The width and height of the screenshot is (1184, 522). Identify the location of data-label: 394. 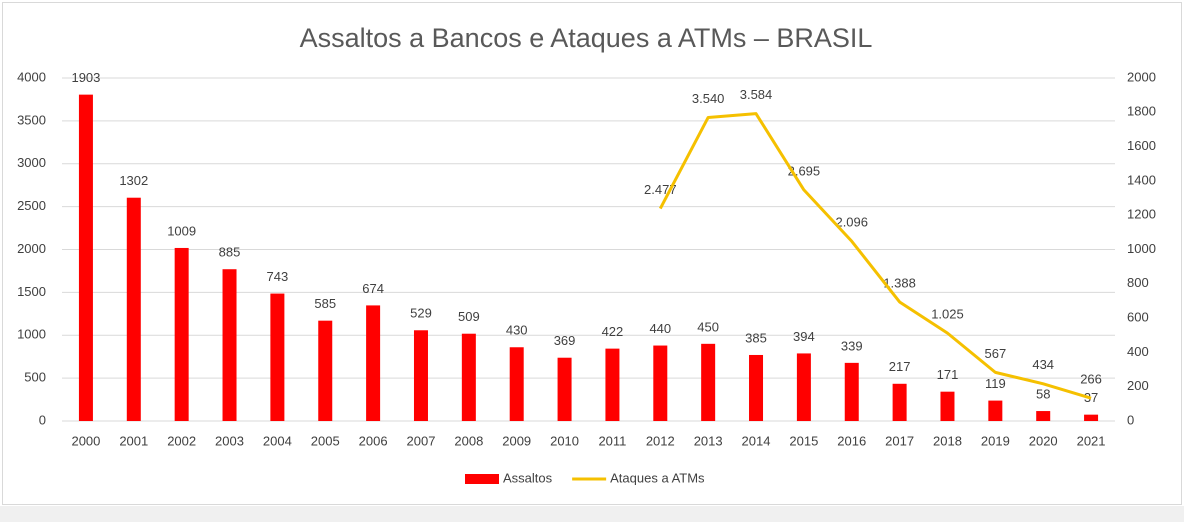
(804, 336).